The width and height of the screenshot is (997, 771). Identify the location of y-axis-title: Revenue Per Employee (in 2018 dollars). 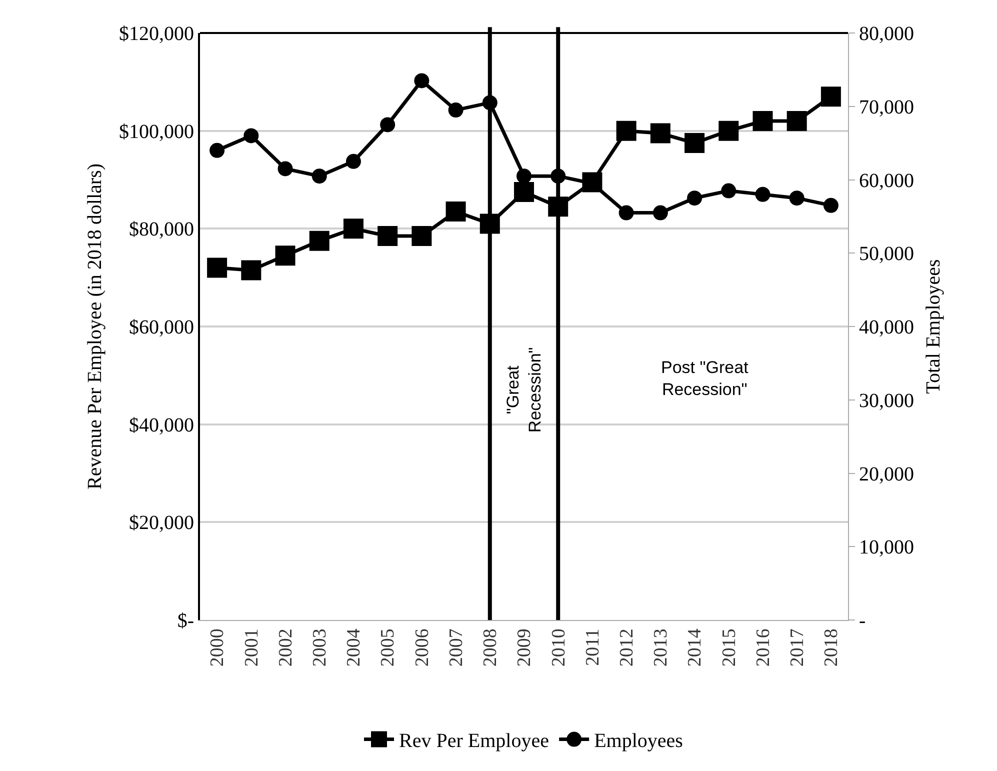
(95, 326).